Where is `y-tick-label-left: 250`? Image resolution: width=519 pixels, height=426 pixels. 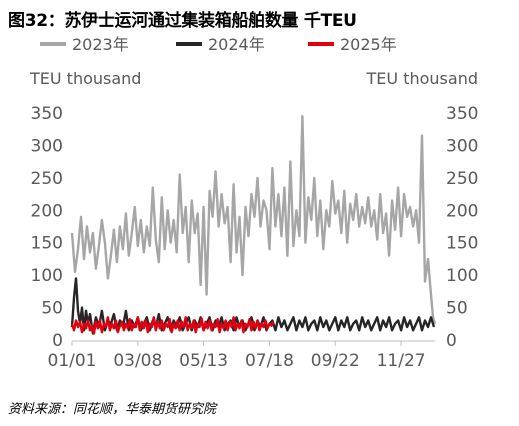
y-tick-label-left: 250 is located at coordinates (47, 179).